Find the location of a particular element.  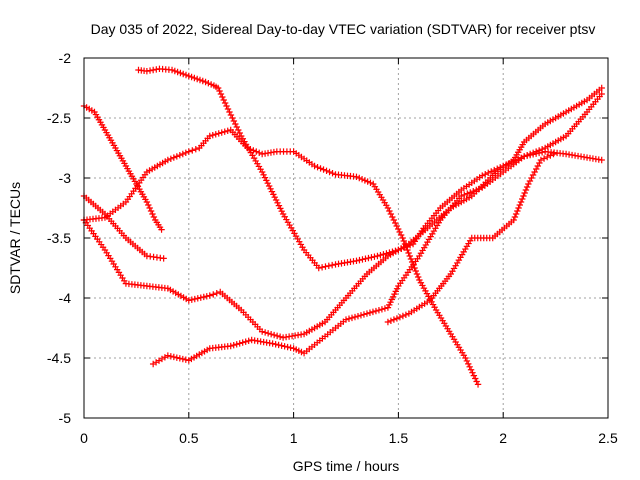

x-tick-label: 0.5 is located at coordinates (189, 438).